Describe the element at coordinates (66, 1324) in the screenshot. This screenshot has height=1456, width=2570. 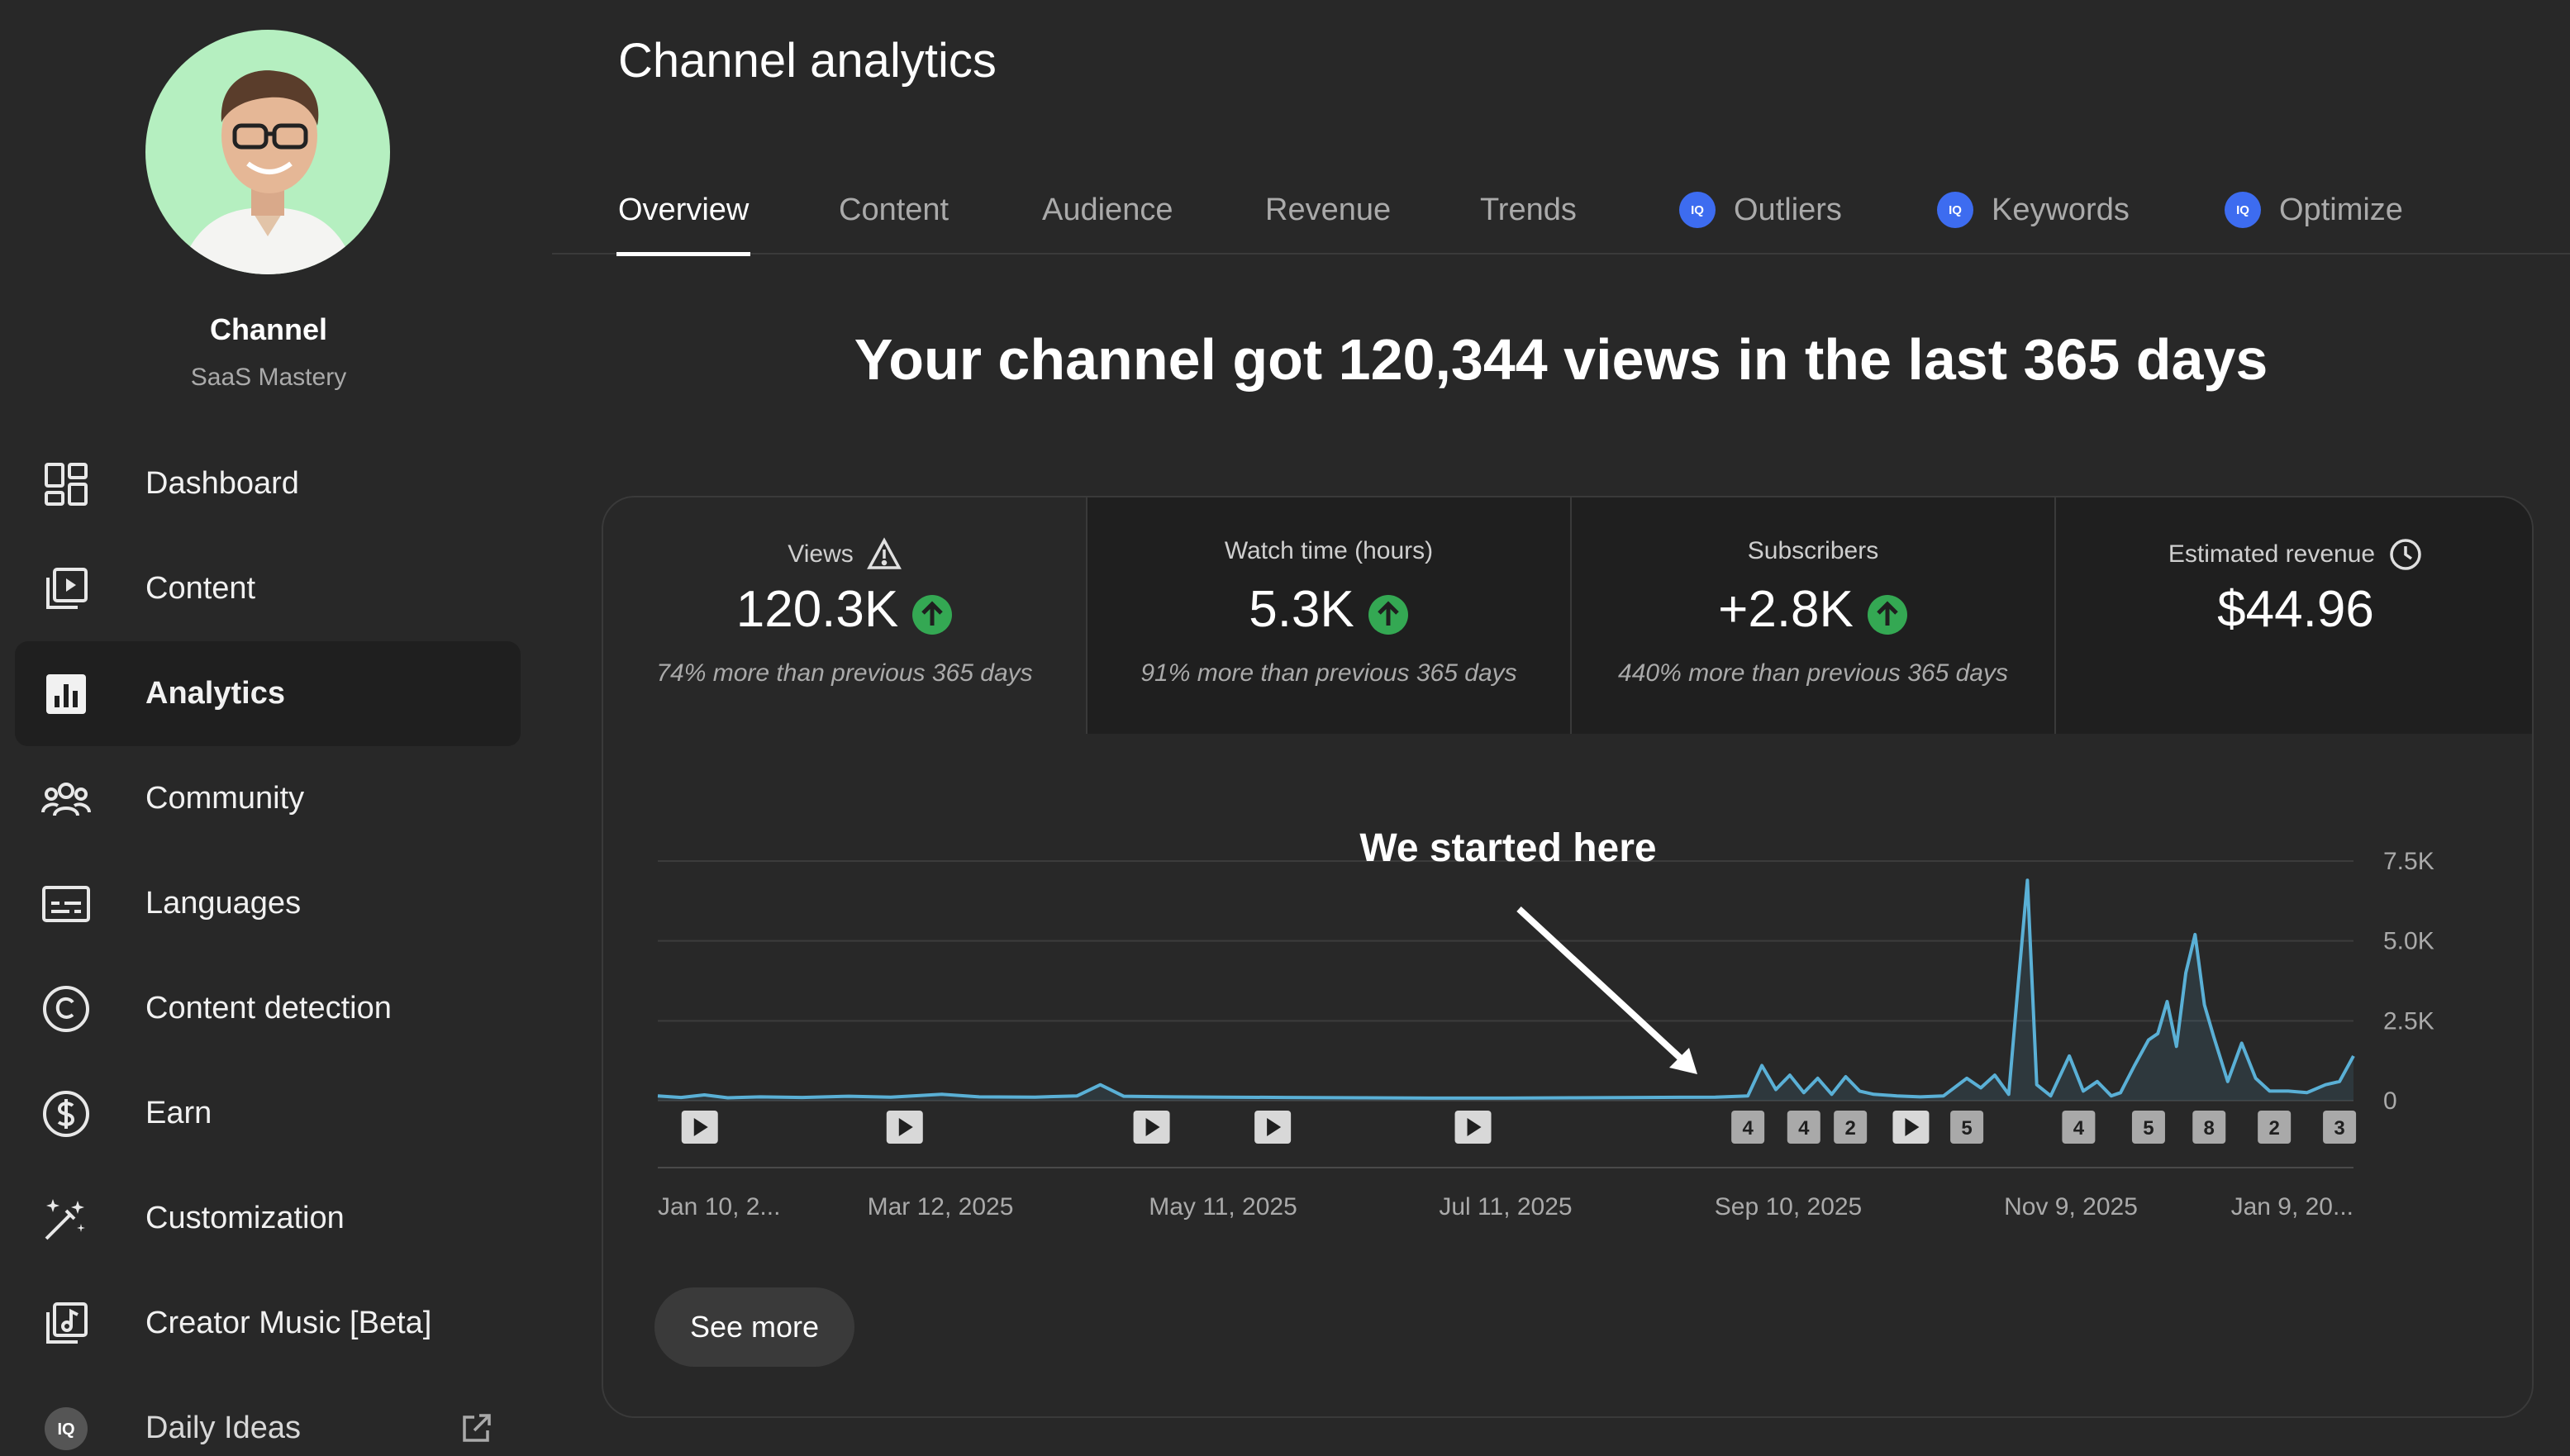
I see `music-icon` at that location.